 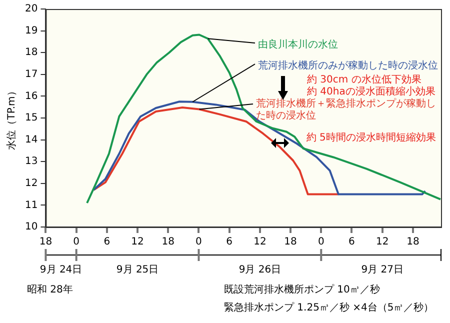 I want to click on text: 荒河排水機所のみが稼動した時の浸水位, so click(x=348, y=66).